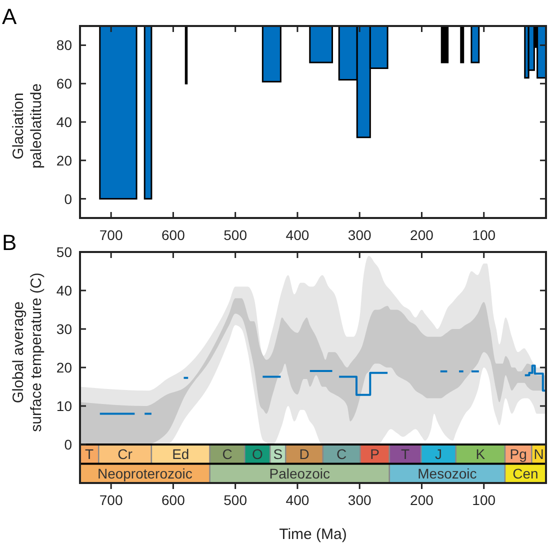  I want to click on band-label: J, so click(438, 454).